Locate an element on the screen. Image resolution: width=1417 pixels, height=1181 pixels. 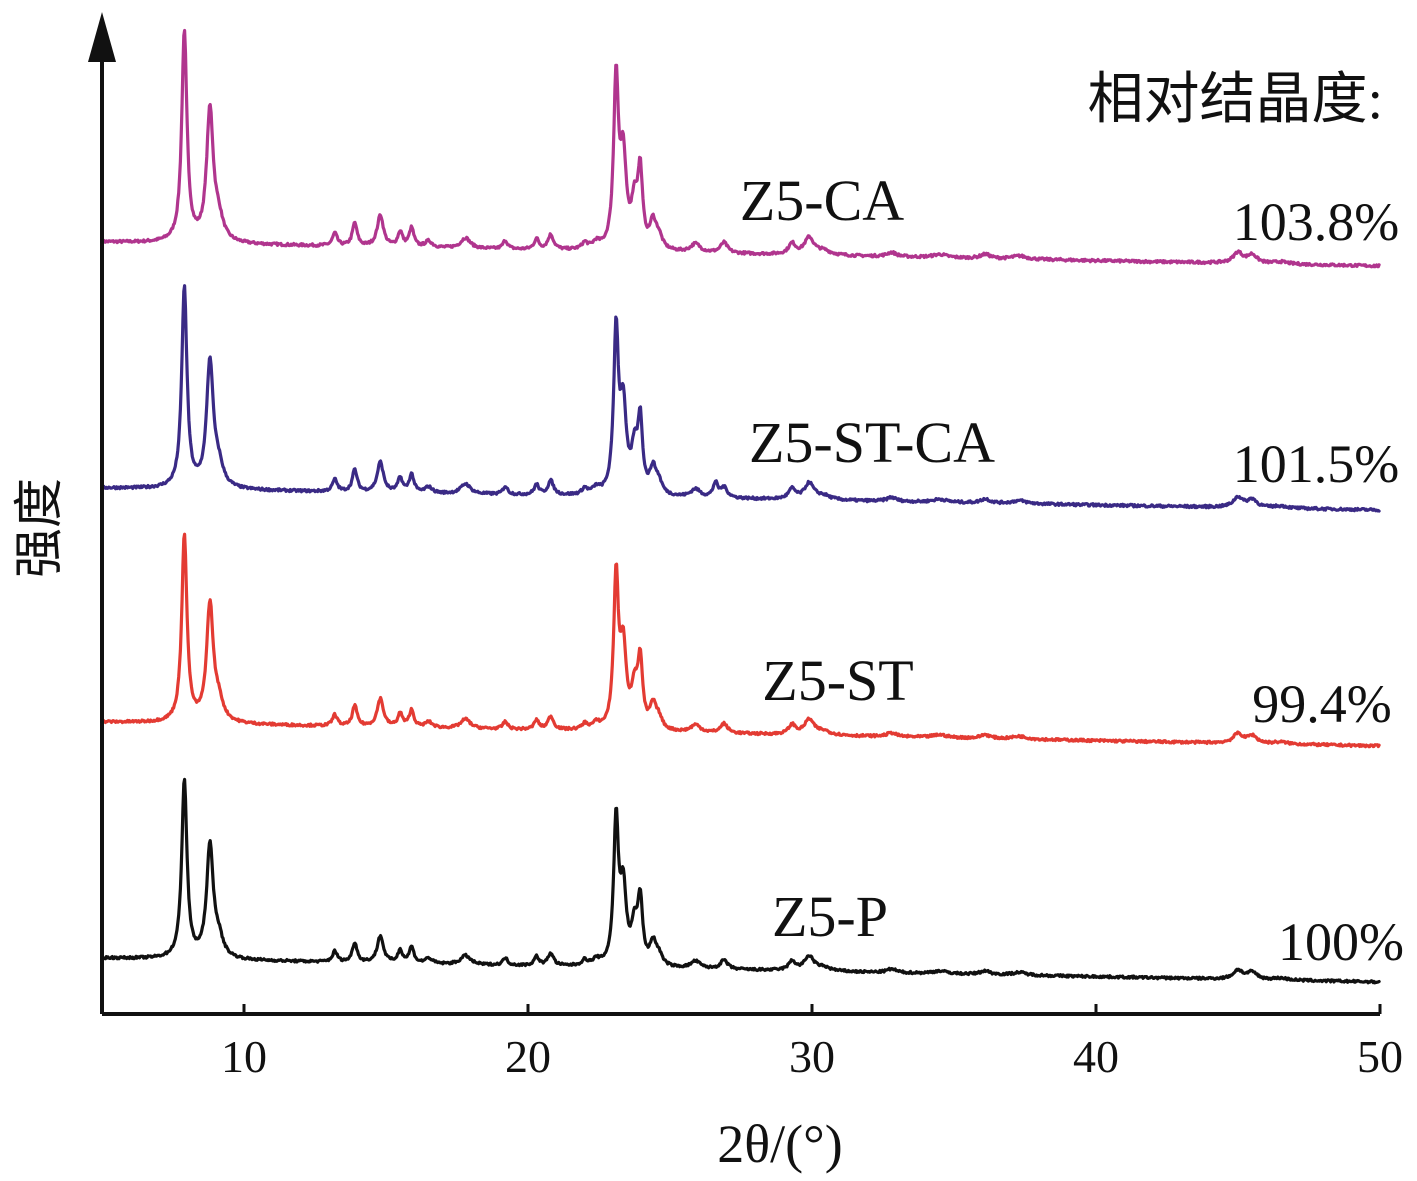
crystallinity-title: 相对结晶度: is located at coordinates (1235, 100).